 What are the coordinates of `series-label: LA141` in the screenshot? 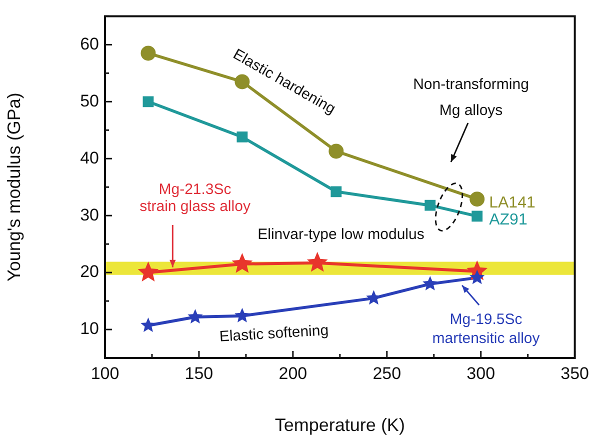 It's located at (512, 203).